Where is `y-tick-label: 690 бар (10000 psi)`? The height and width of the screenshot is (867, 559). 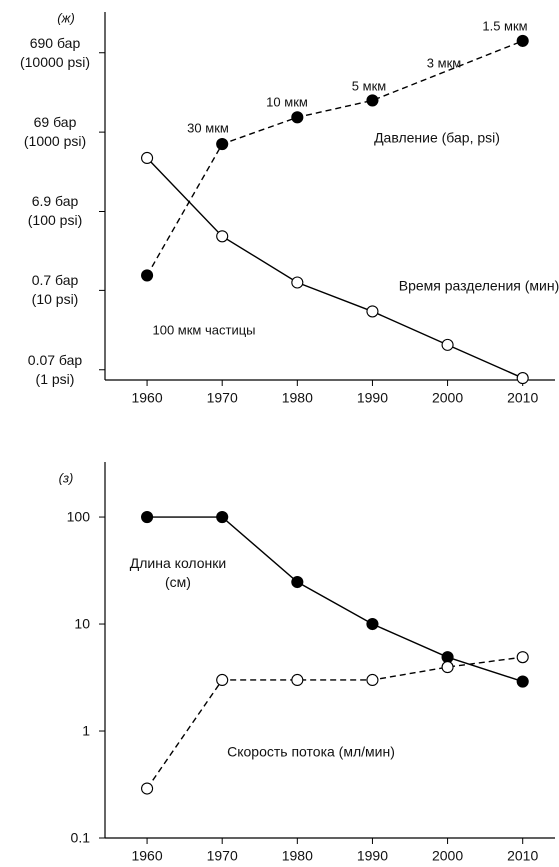
y-tick-label: 690 бар (10000 psi) is located at coordinates (55, 52).